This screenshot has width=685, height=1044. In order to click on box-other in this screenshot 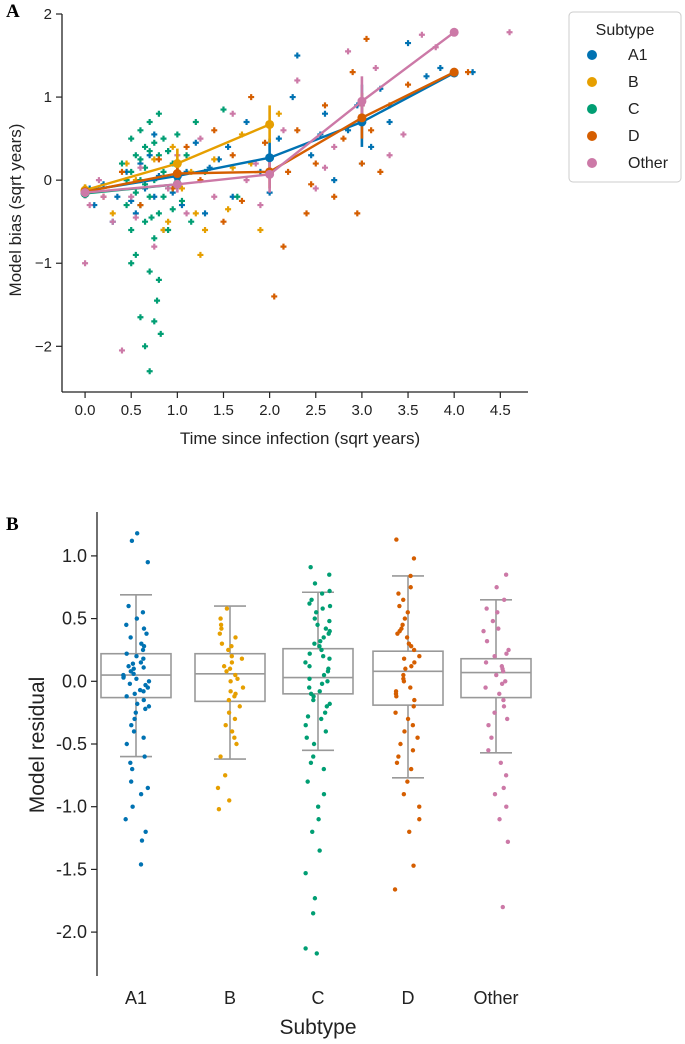, I will do `click(496, 678)`.